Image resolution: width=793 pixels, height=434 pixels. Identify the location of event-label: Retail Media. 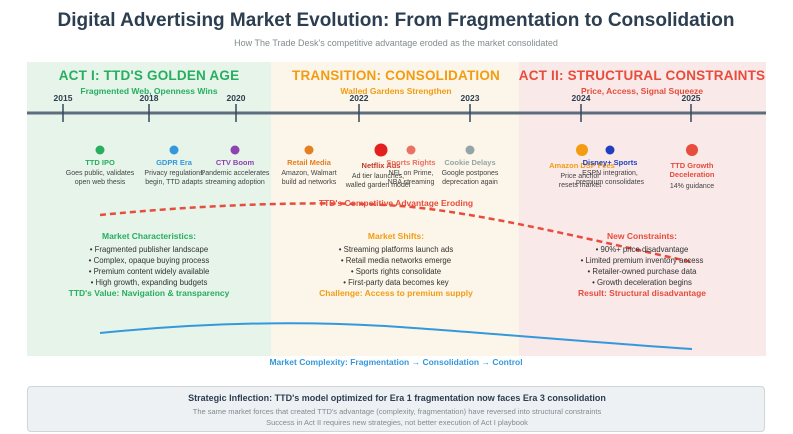
(309, 162).